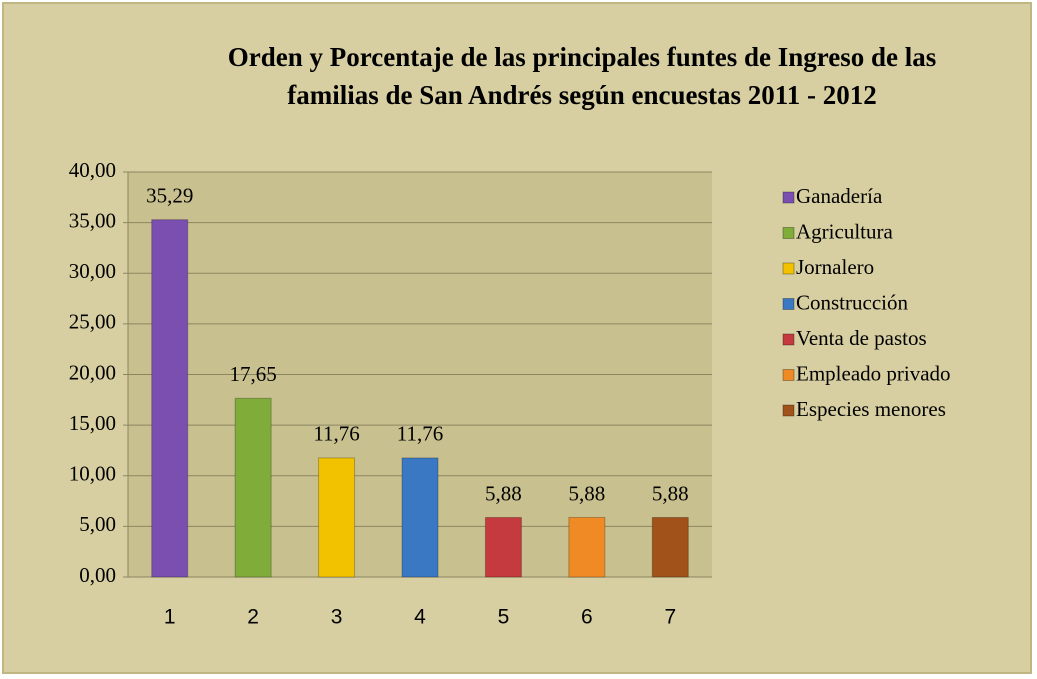 Image resolution: width=1037 pixels, height=679 pixels. Describe the element at coordinates (253, 374) in the screenshot. I see `data-label: 17,65` at that location.